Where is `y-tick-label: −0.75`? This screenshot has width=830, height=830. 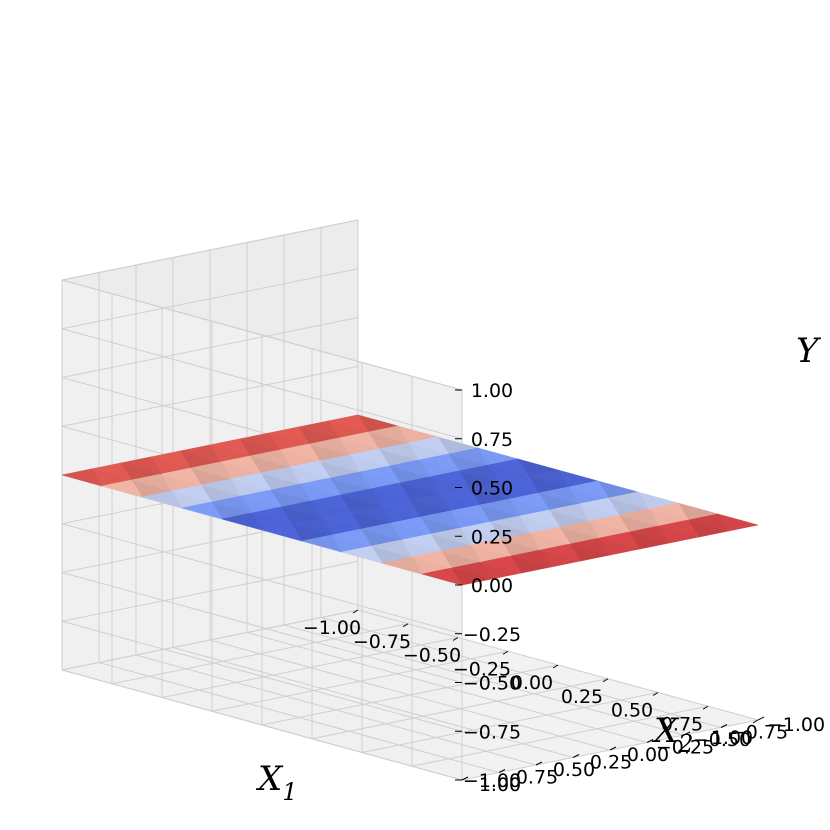 y-tick-label: −0.75 is located at coordinates (492, 732).